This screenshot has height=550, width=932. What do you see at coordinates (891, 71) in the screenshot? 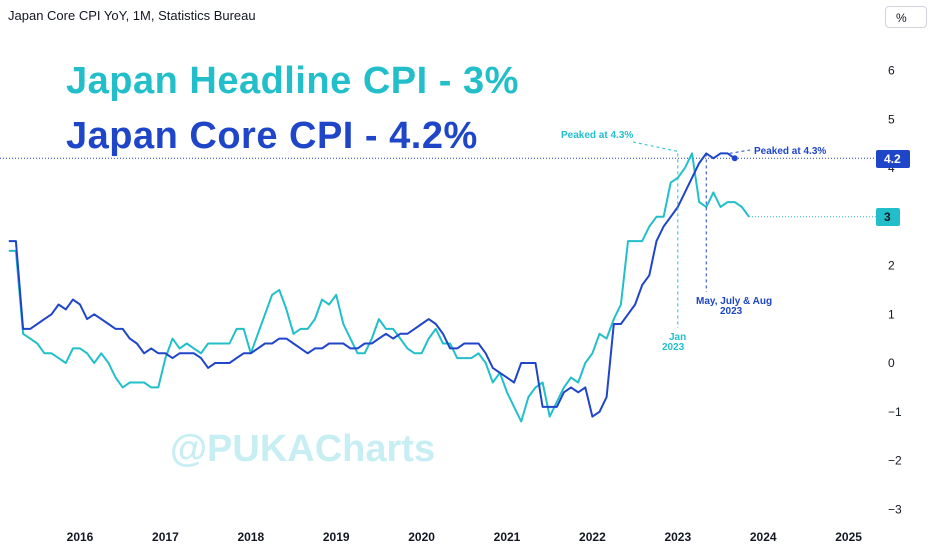
I see `y-tick-label: 6` at bounding box center [891, 71].